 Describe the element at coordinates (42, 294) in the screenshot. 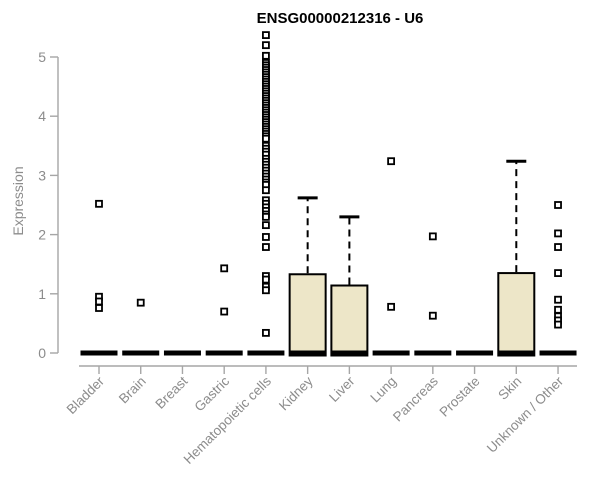

I see `y-tick-label: 1` at that location.